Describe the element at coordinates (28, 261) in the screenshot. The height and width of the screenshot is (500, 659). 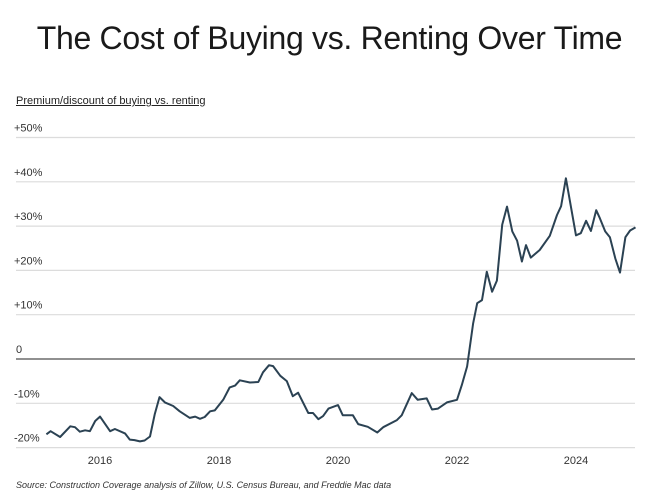
I see `y-tick-label: +20%` at that location.